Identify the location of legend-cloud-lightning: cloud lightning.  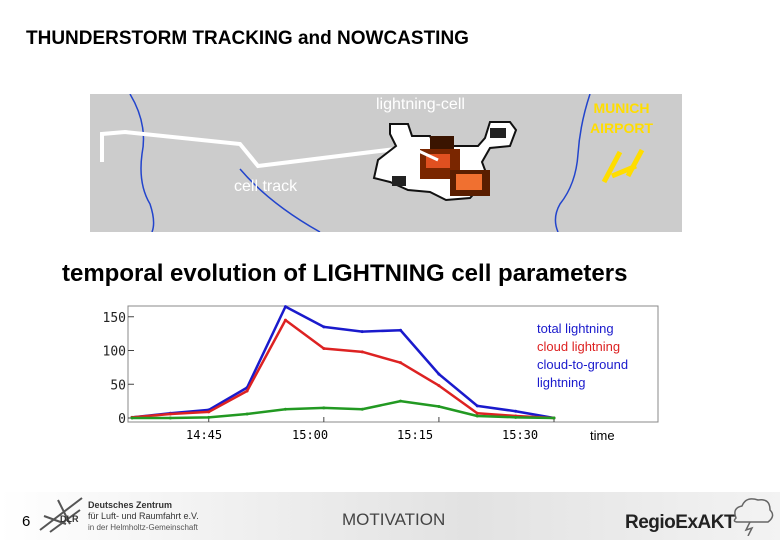
(579, 346).